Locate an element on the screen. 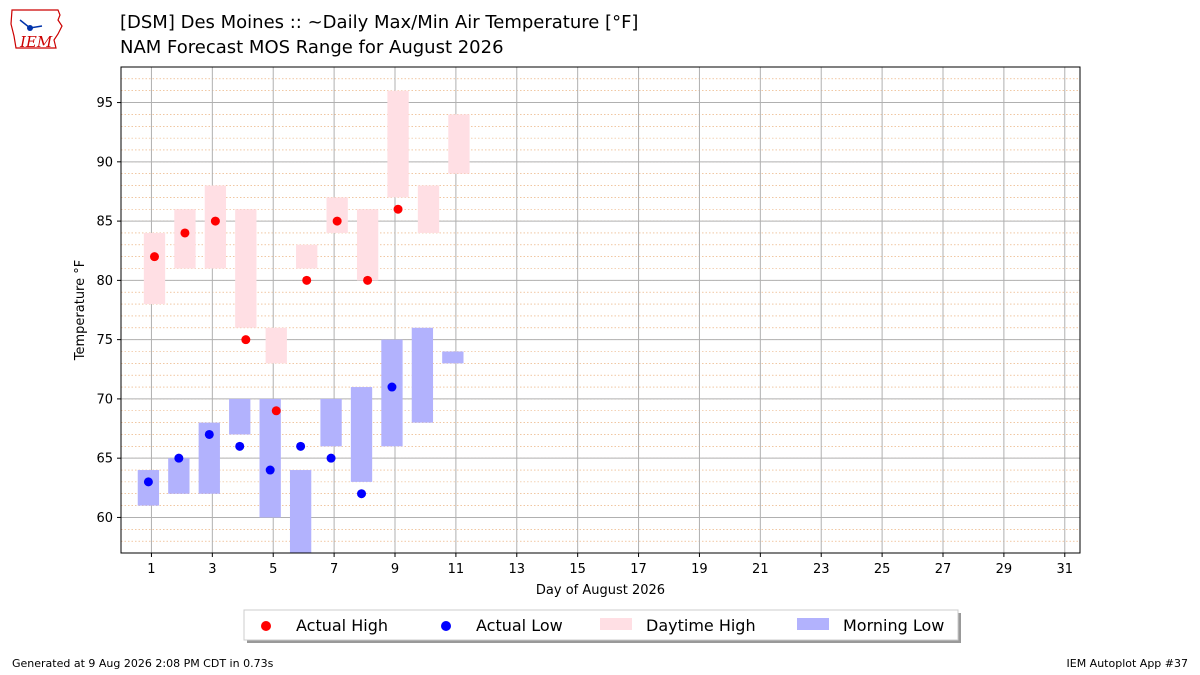 This screenshot has width=1200, height=675. x-tick-label: 17 is located at coordinates (638, 569).